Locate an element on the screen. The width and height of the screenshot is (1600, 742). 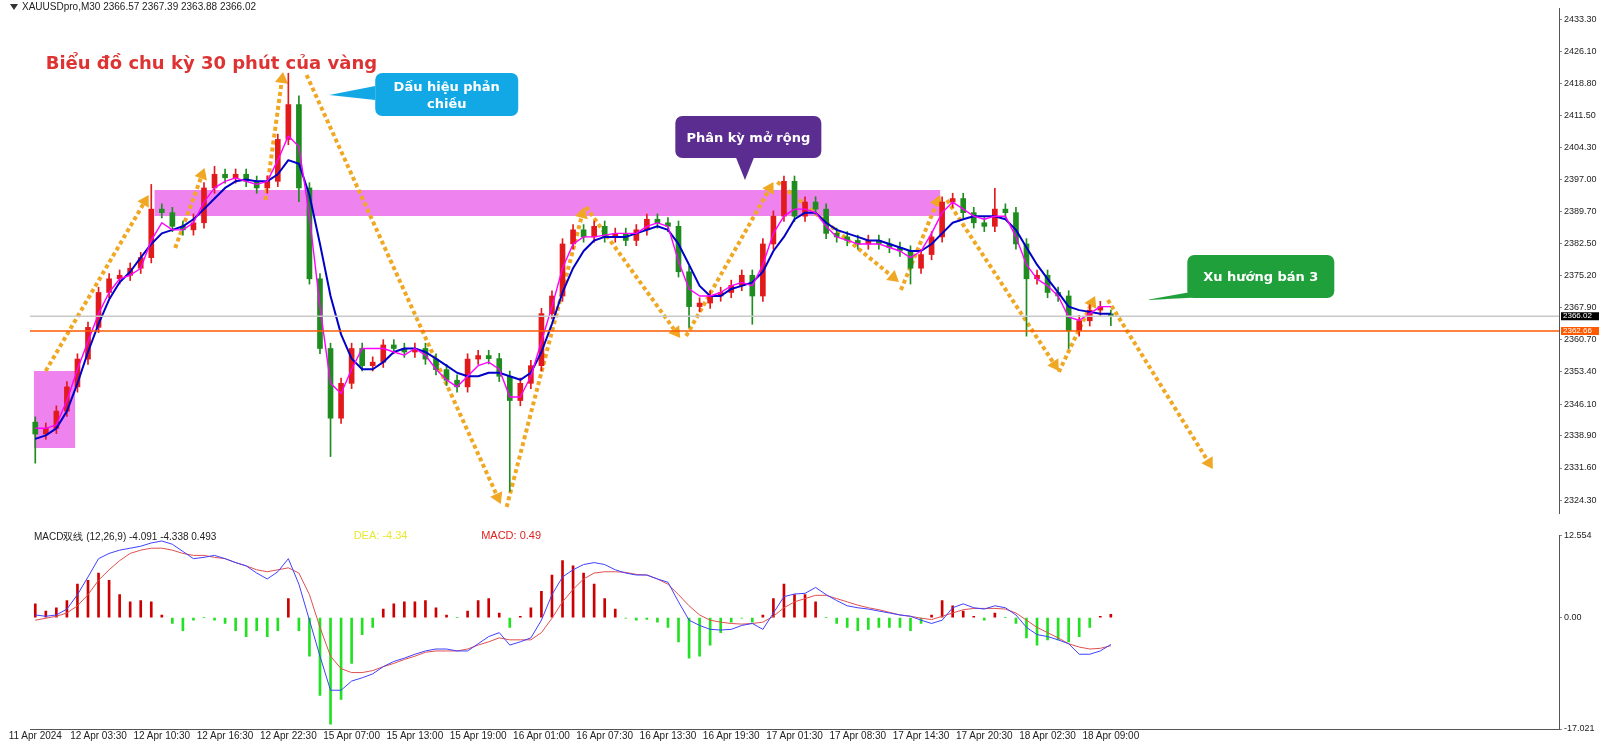
x-tick-label: 16 Apr 07:30 is located at coordinates (605, 735).